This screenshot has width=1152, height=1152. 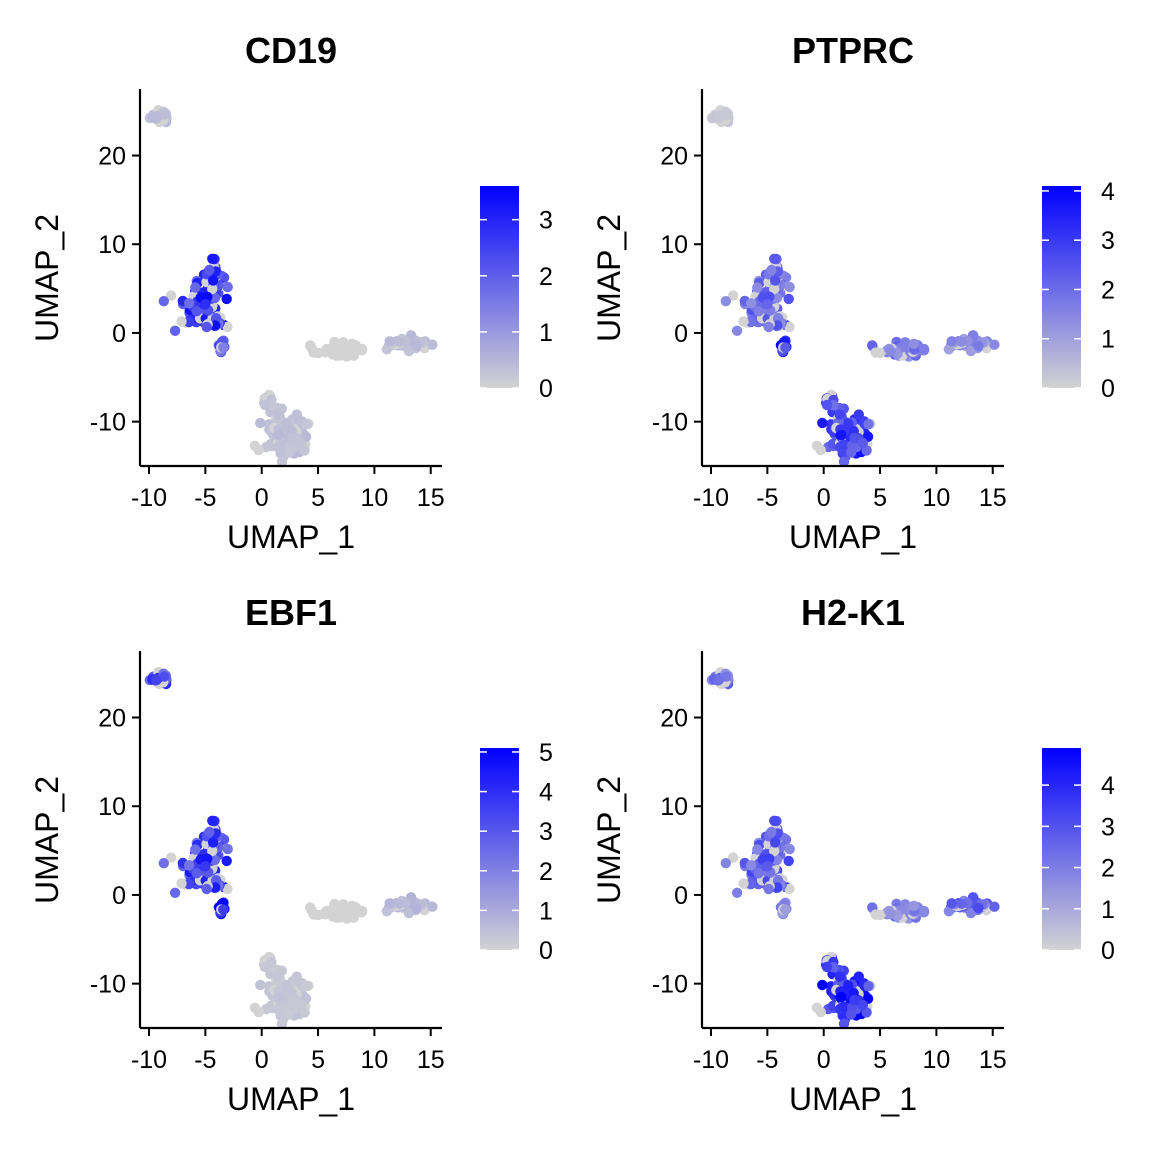 I want to click on colorbar-label: 4, so click(x=546, y=793).